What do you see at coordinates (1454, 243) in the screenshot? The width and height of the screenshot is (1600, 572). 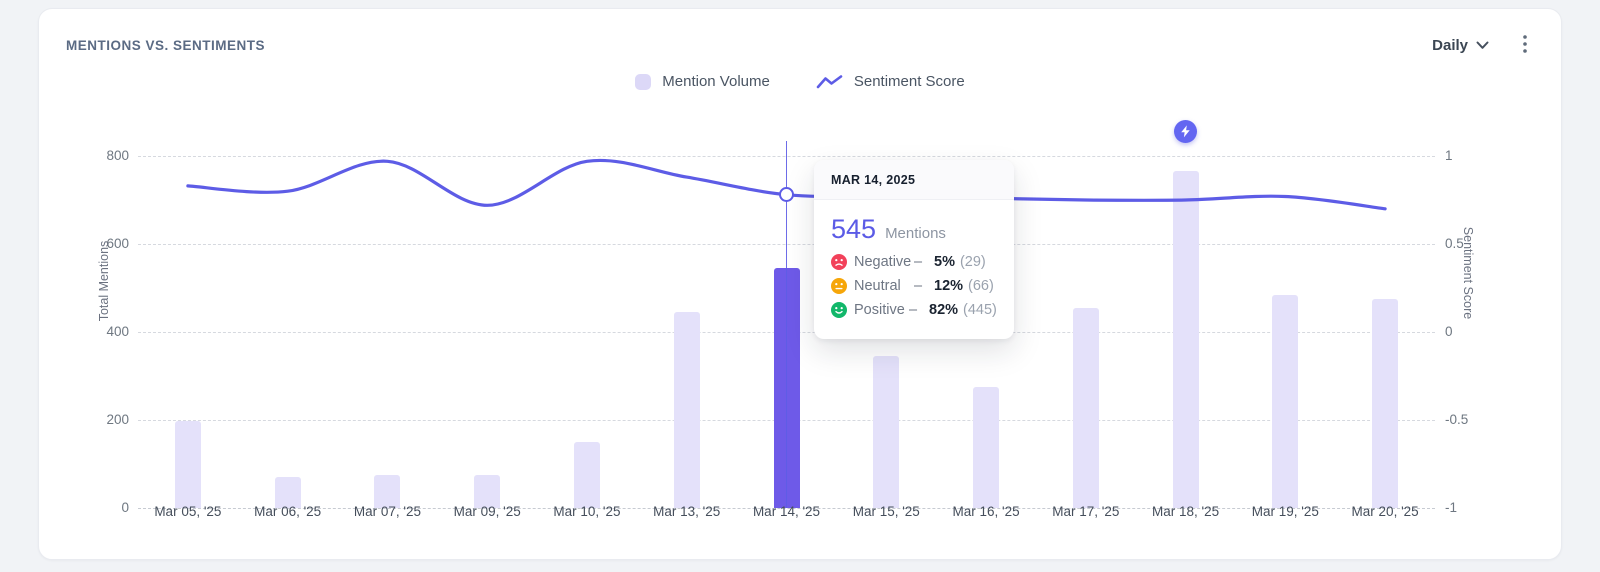 I see `right-axis-tick-label: 0.5` at bounding box center [1454, 243].